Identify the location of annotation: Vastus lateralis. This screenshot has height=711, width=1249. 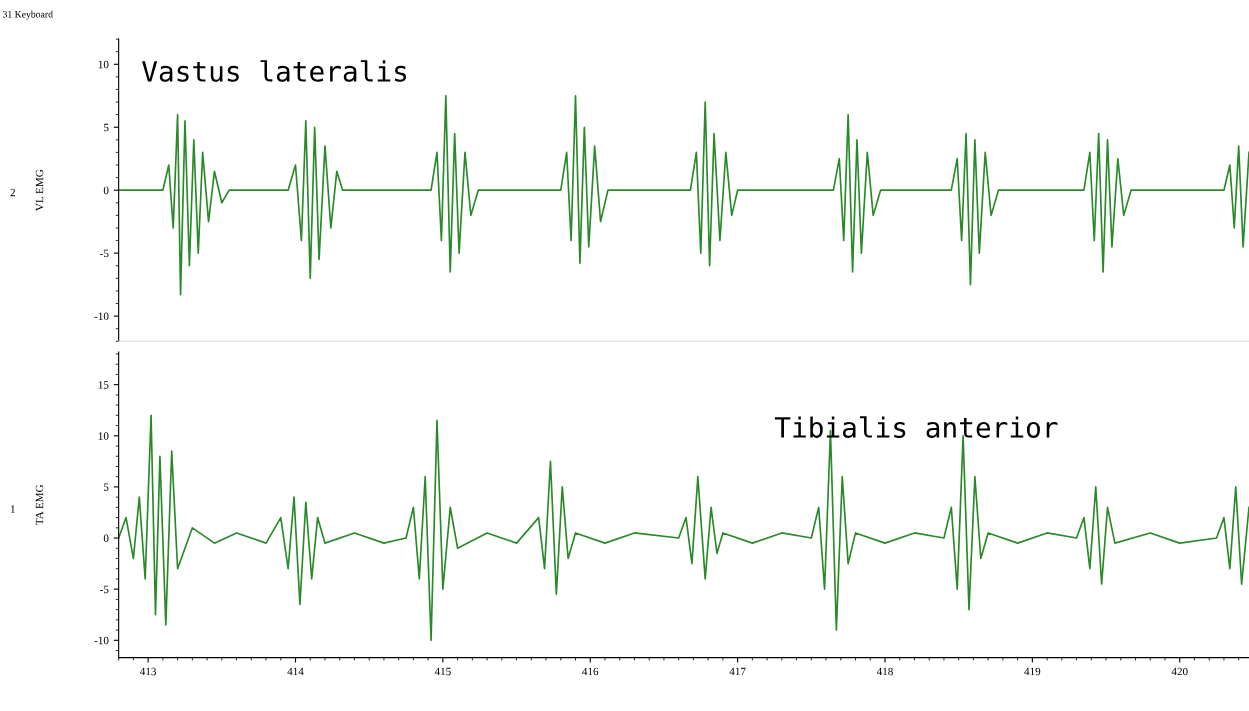
(274, 71).